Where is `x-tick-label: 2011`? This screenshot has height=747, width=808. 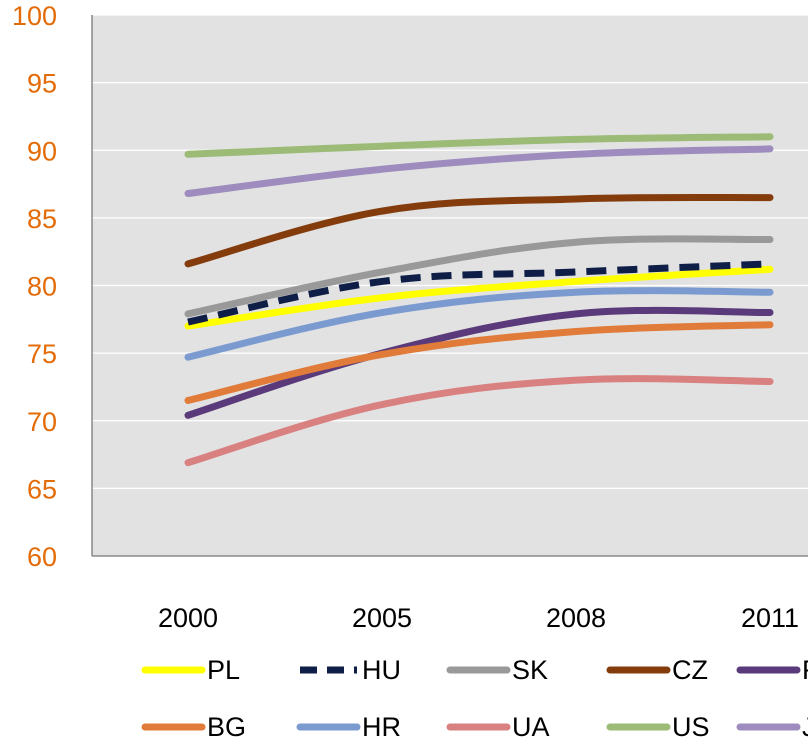
x-tick-label: 2011 is located at coordinates (770, 618).